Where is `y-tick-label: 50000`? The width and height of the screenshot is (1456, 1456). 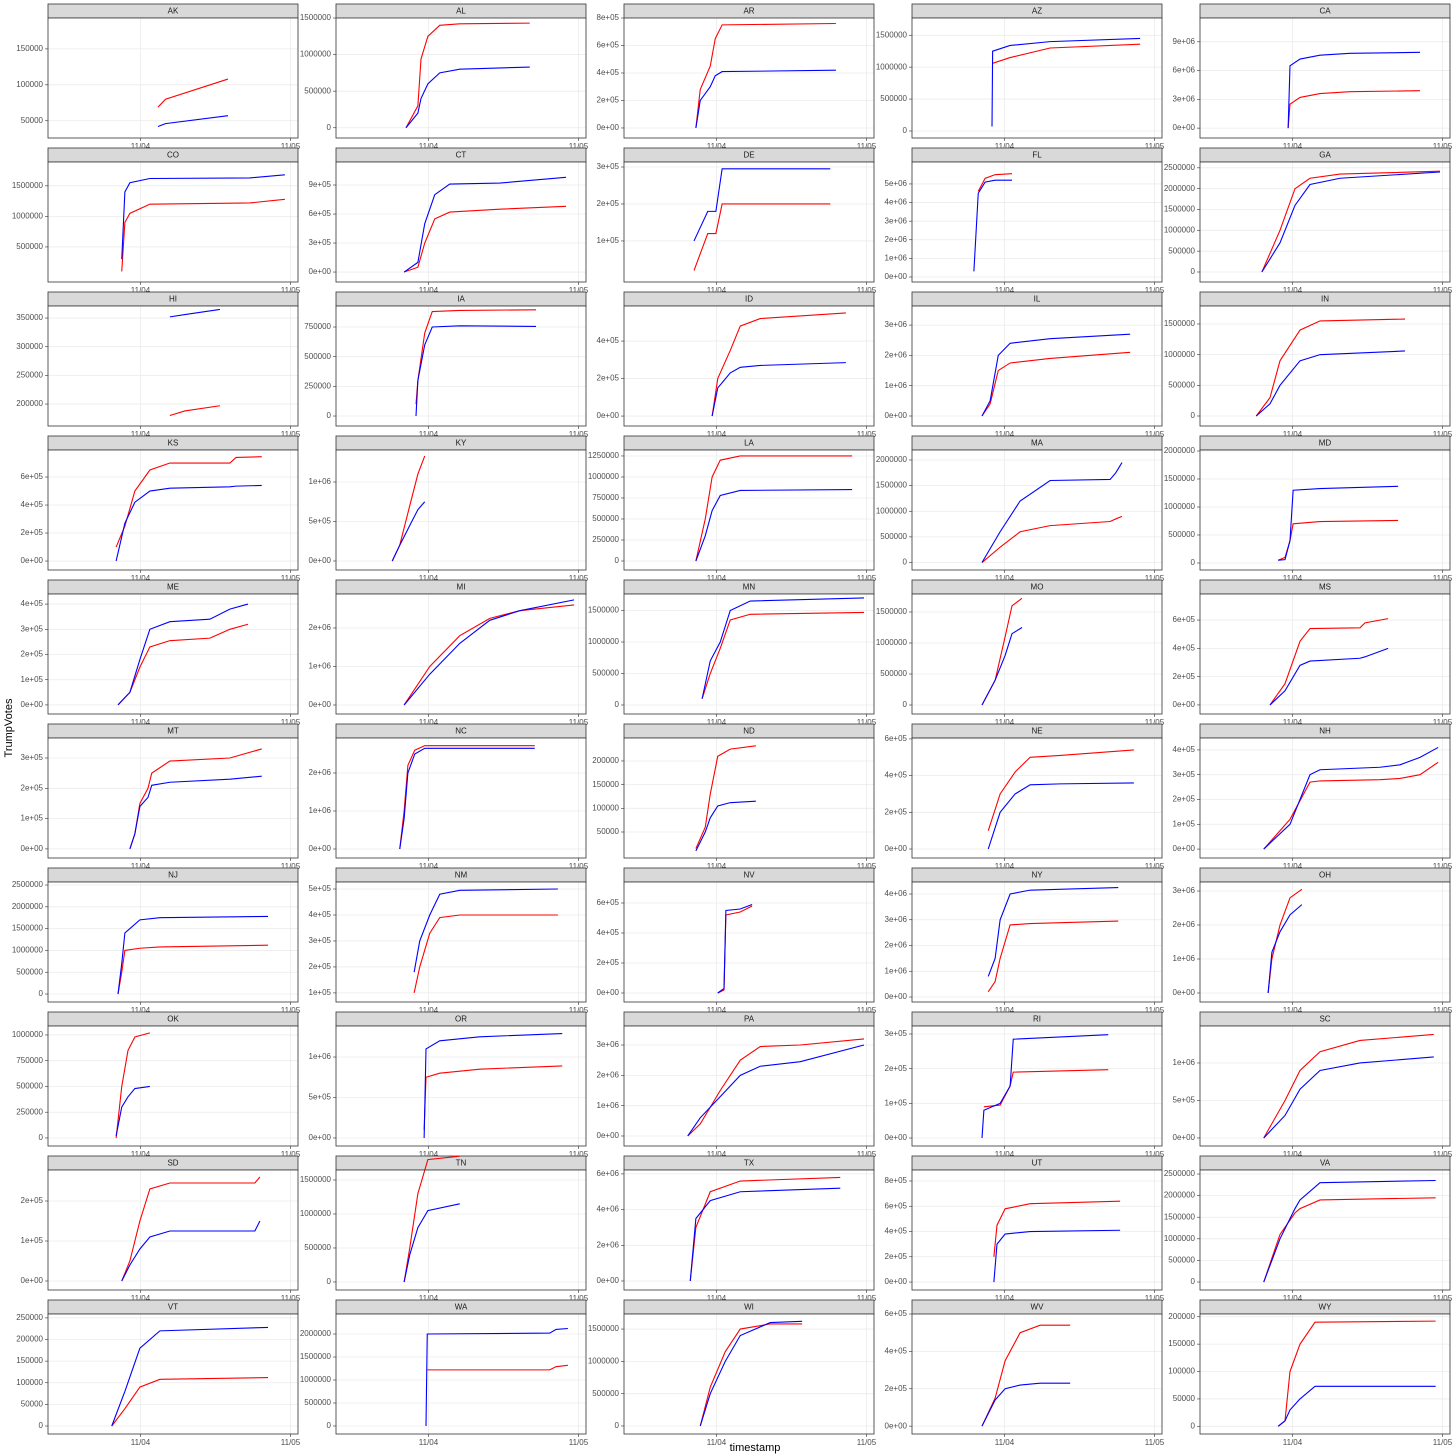 y-tick-label: 50000 is located at coordinates (1184, 1398).